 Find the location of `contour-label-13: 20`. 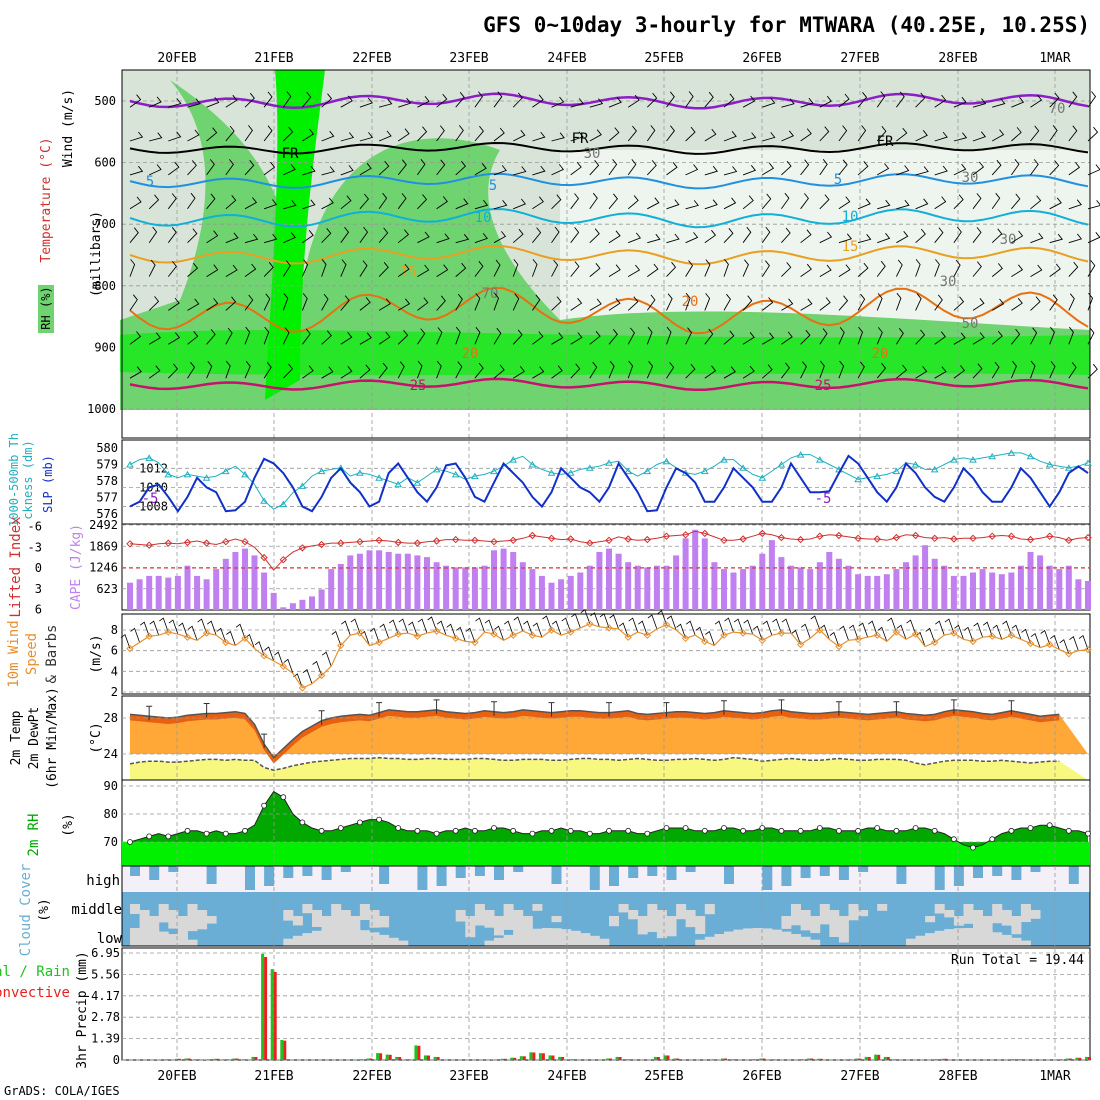

contour-label-13: 20 is located at coordinates (470, 354).